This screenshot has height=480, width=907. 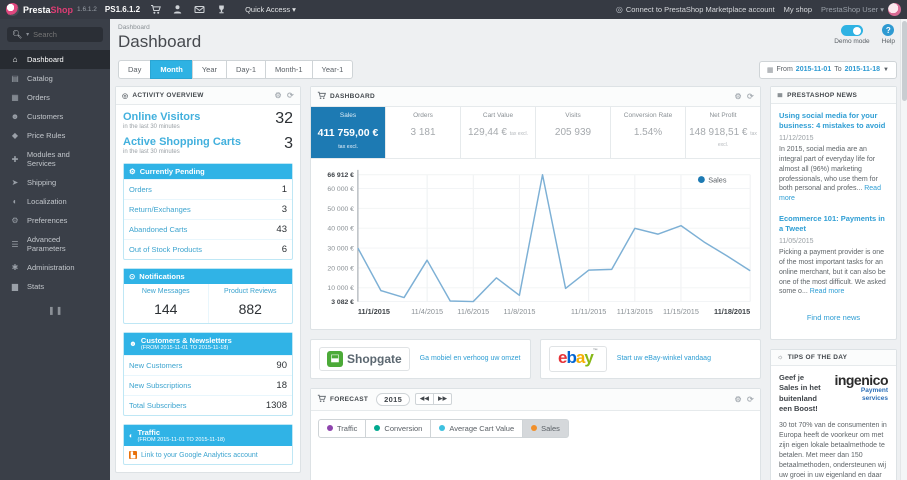 What do you see at coordinates (289, 69) in the screenshot?
I see `range-month-1-button: Month-1` at bounding box center [289, 69].